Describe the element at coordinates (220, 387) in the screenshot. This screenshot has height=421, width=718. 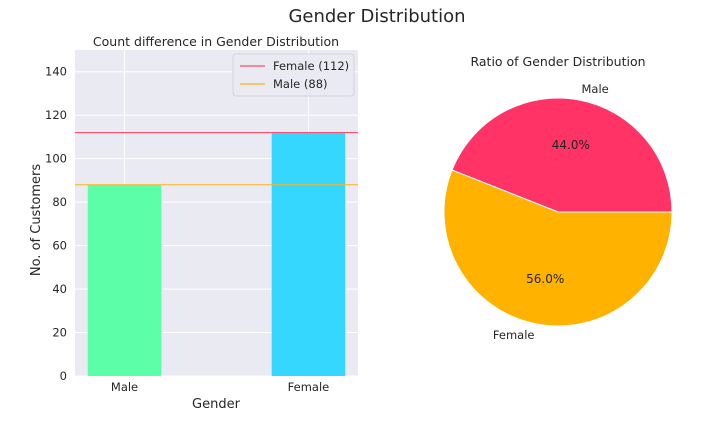
I see `x-axis-ticks: Male Female` at that location.